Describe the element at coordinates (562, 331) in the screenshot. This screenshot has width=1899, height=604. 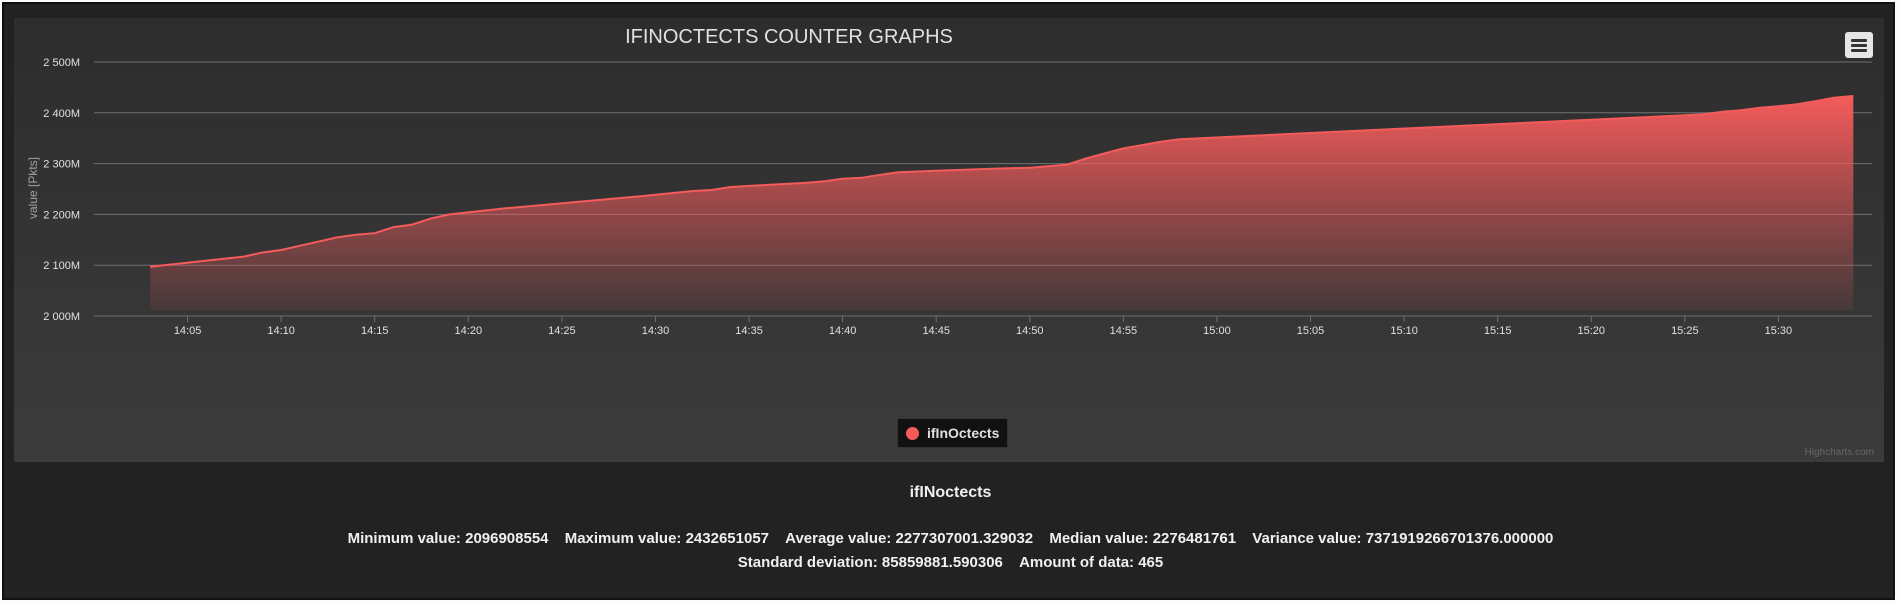
I see `x-tick-label: 14:25` at that location.